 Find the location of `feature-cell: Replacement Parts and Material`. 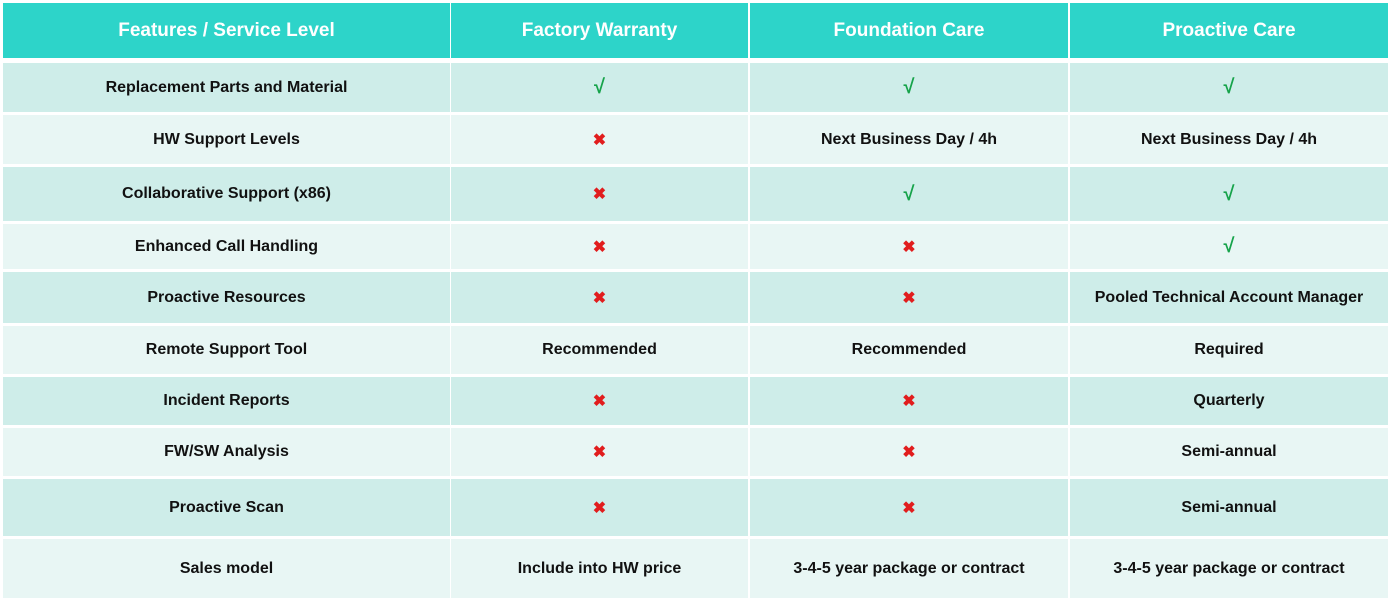

feature-cell: Replacement Parts and Material is located at coordinates (226, 87).